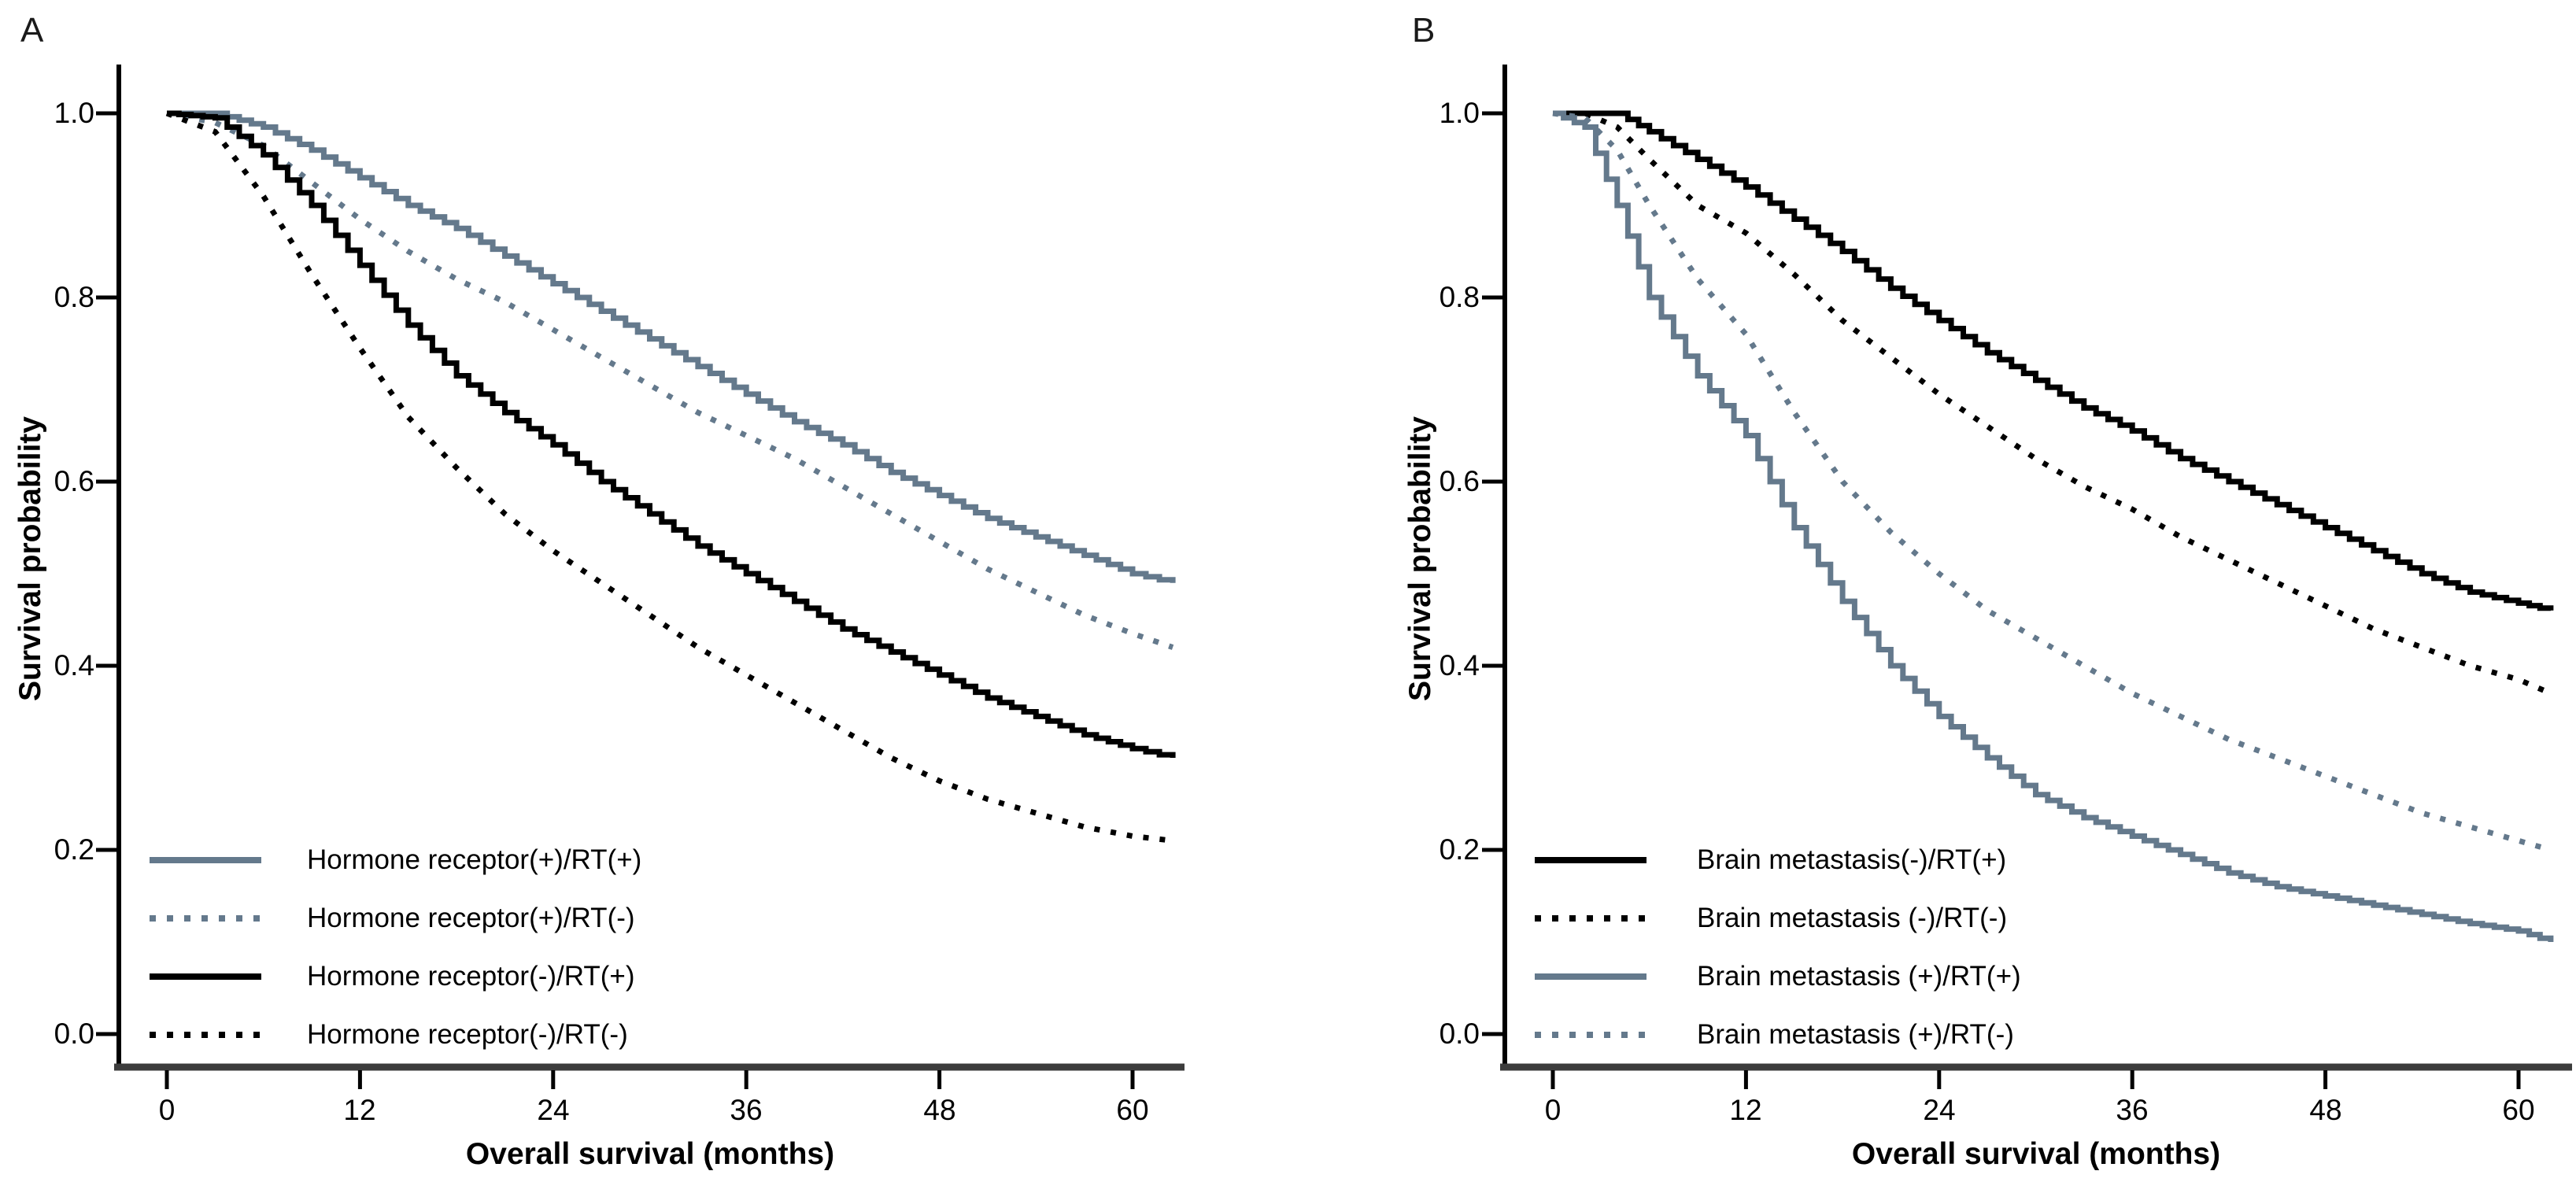  I want to click on legend-a-swatch-solid-black, so click(205, 976).